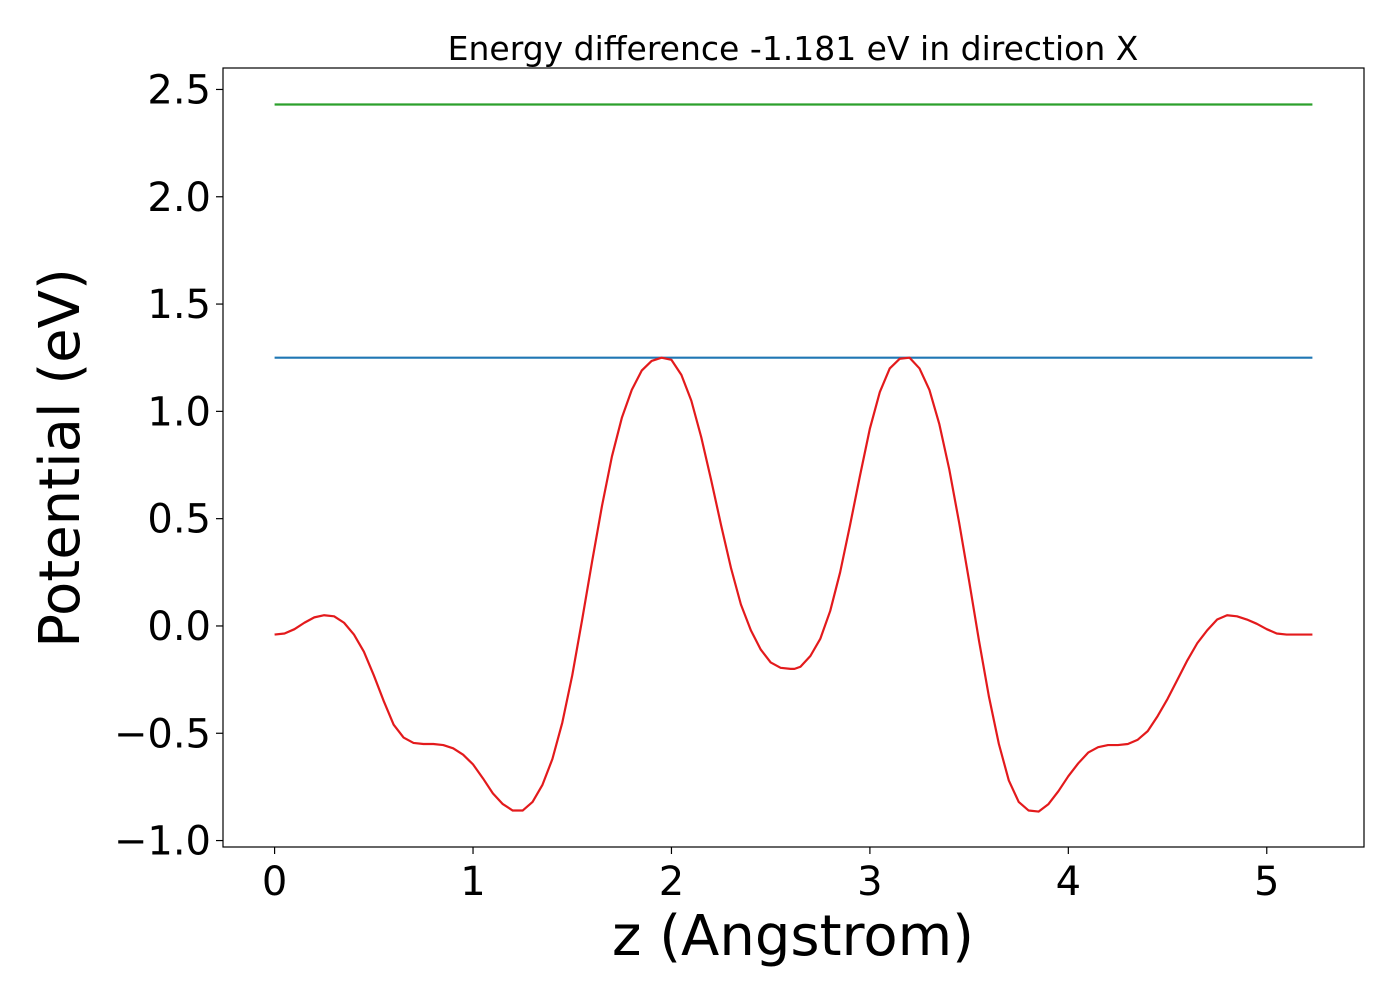 Image resolution: width=1400 pixels, height=1000 pixels. What do you see at coordinates (168, 466) in the screenshot?
I see `y-axis-ticks: −1.0 −0.5 0.0 0.5 1.0 1.5 2.0 2.5` at bounding box center [168, 466].